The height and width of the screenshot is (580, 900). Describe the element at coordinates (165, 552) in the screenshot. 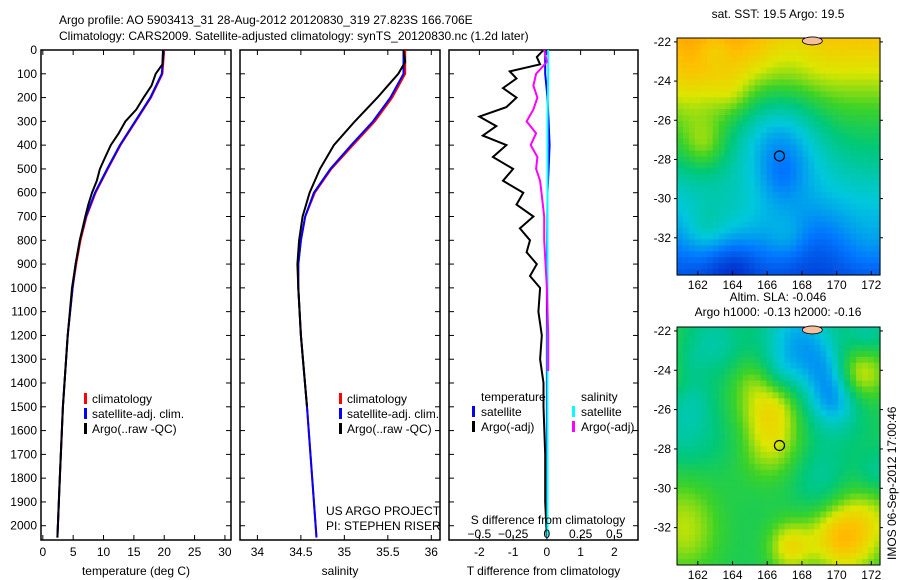

I see `x-tick-label: 20` at that location.